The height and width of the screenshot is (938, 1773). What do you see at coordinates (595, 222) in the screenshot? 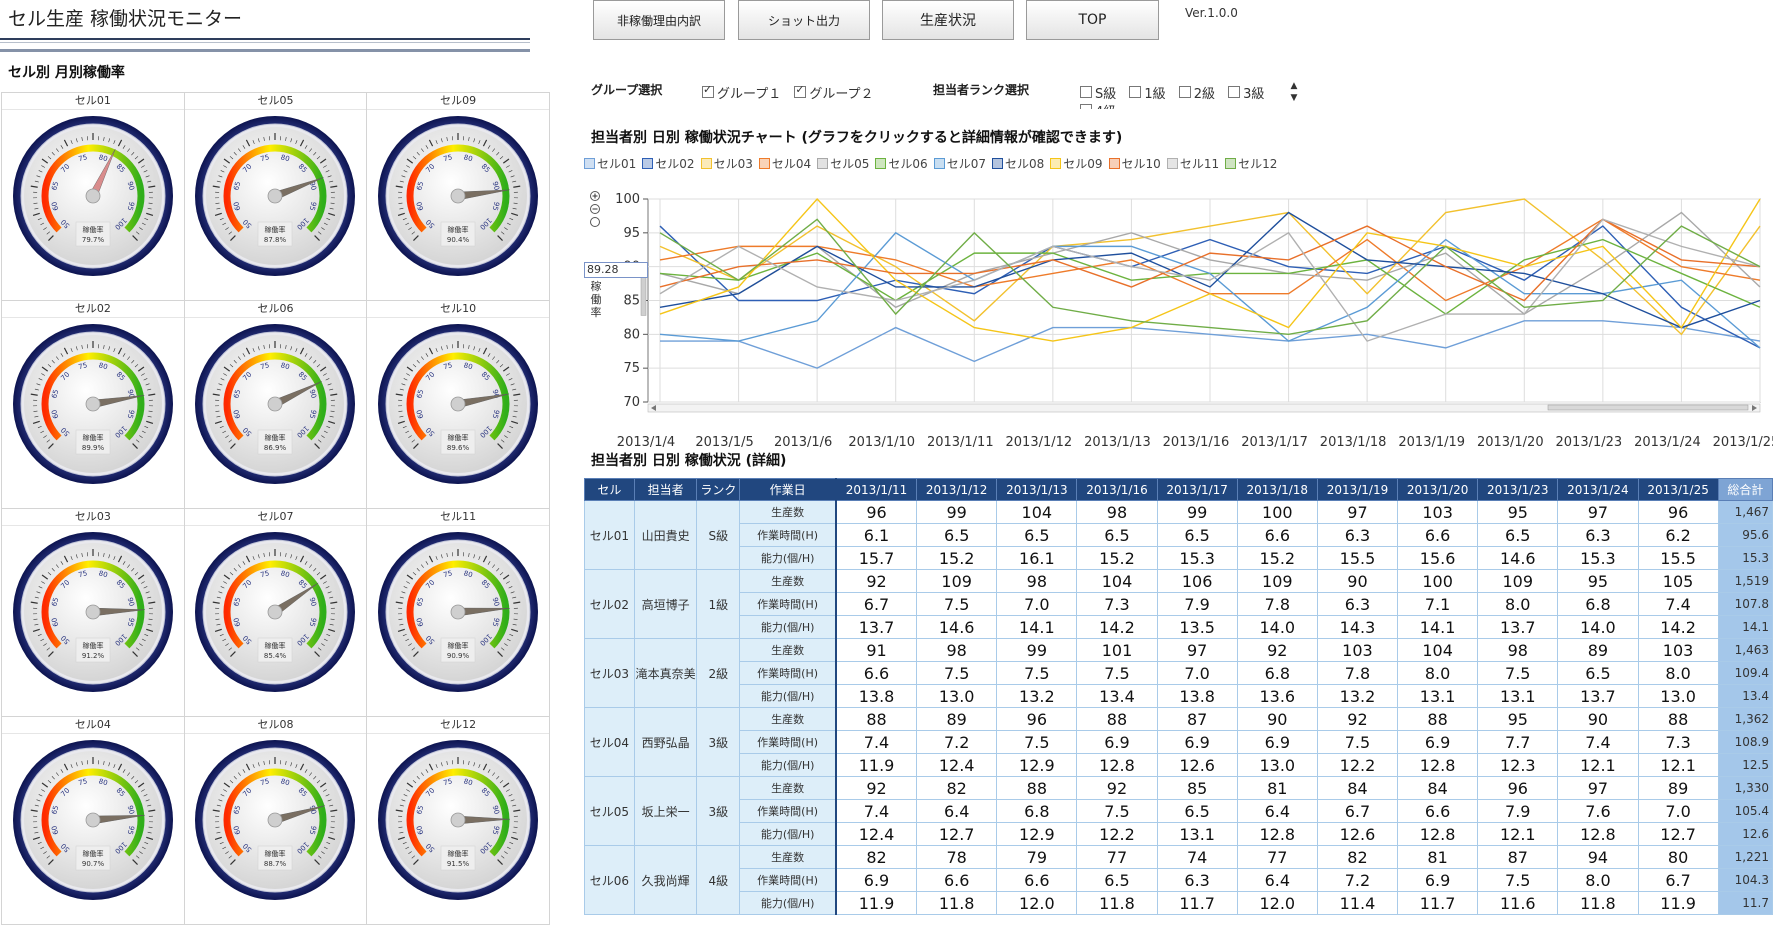
I see `zoom-reset-icon` at bounding box center [595, 222].